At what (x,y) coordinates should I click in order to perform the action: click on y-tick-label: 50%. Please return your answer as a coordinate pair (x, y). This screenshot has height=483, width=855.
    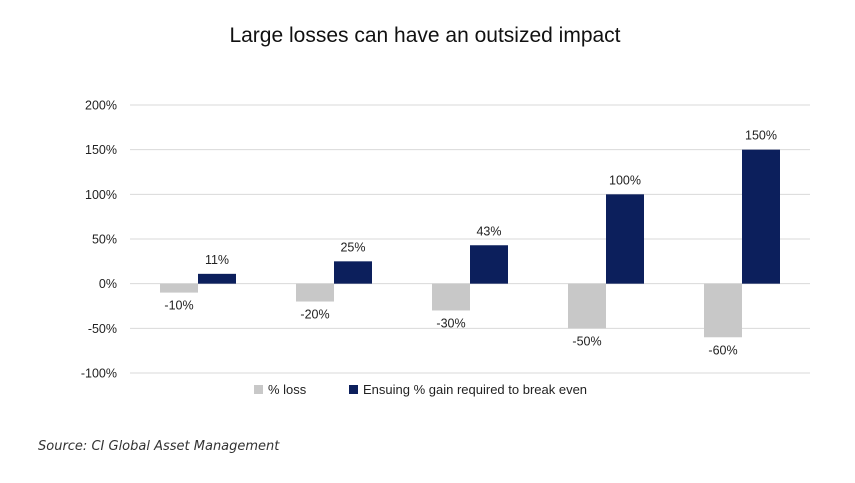
    Looking at the image, I should click on (104, 240).